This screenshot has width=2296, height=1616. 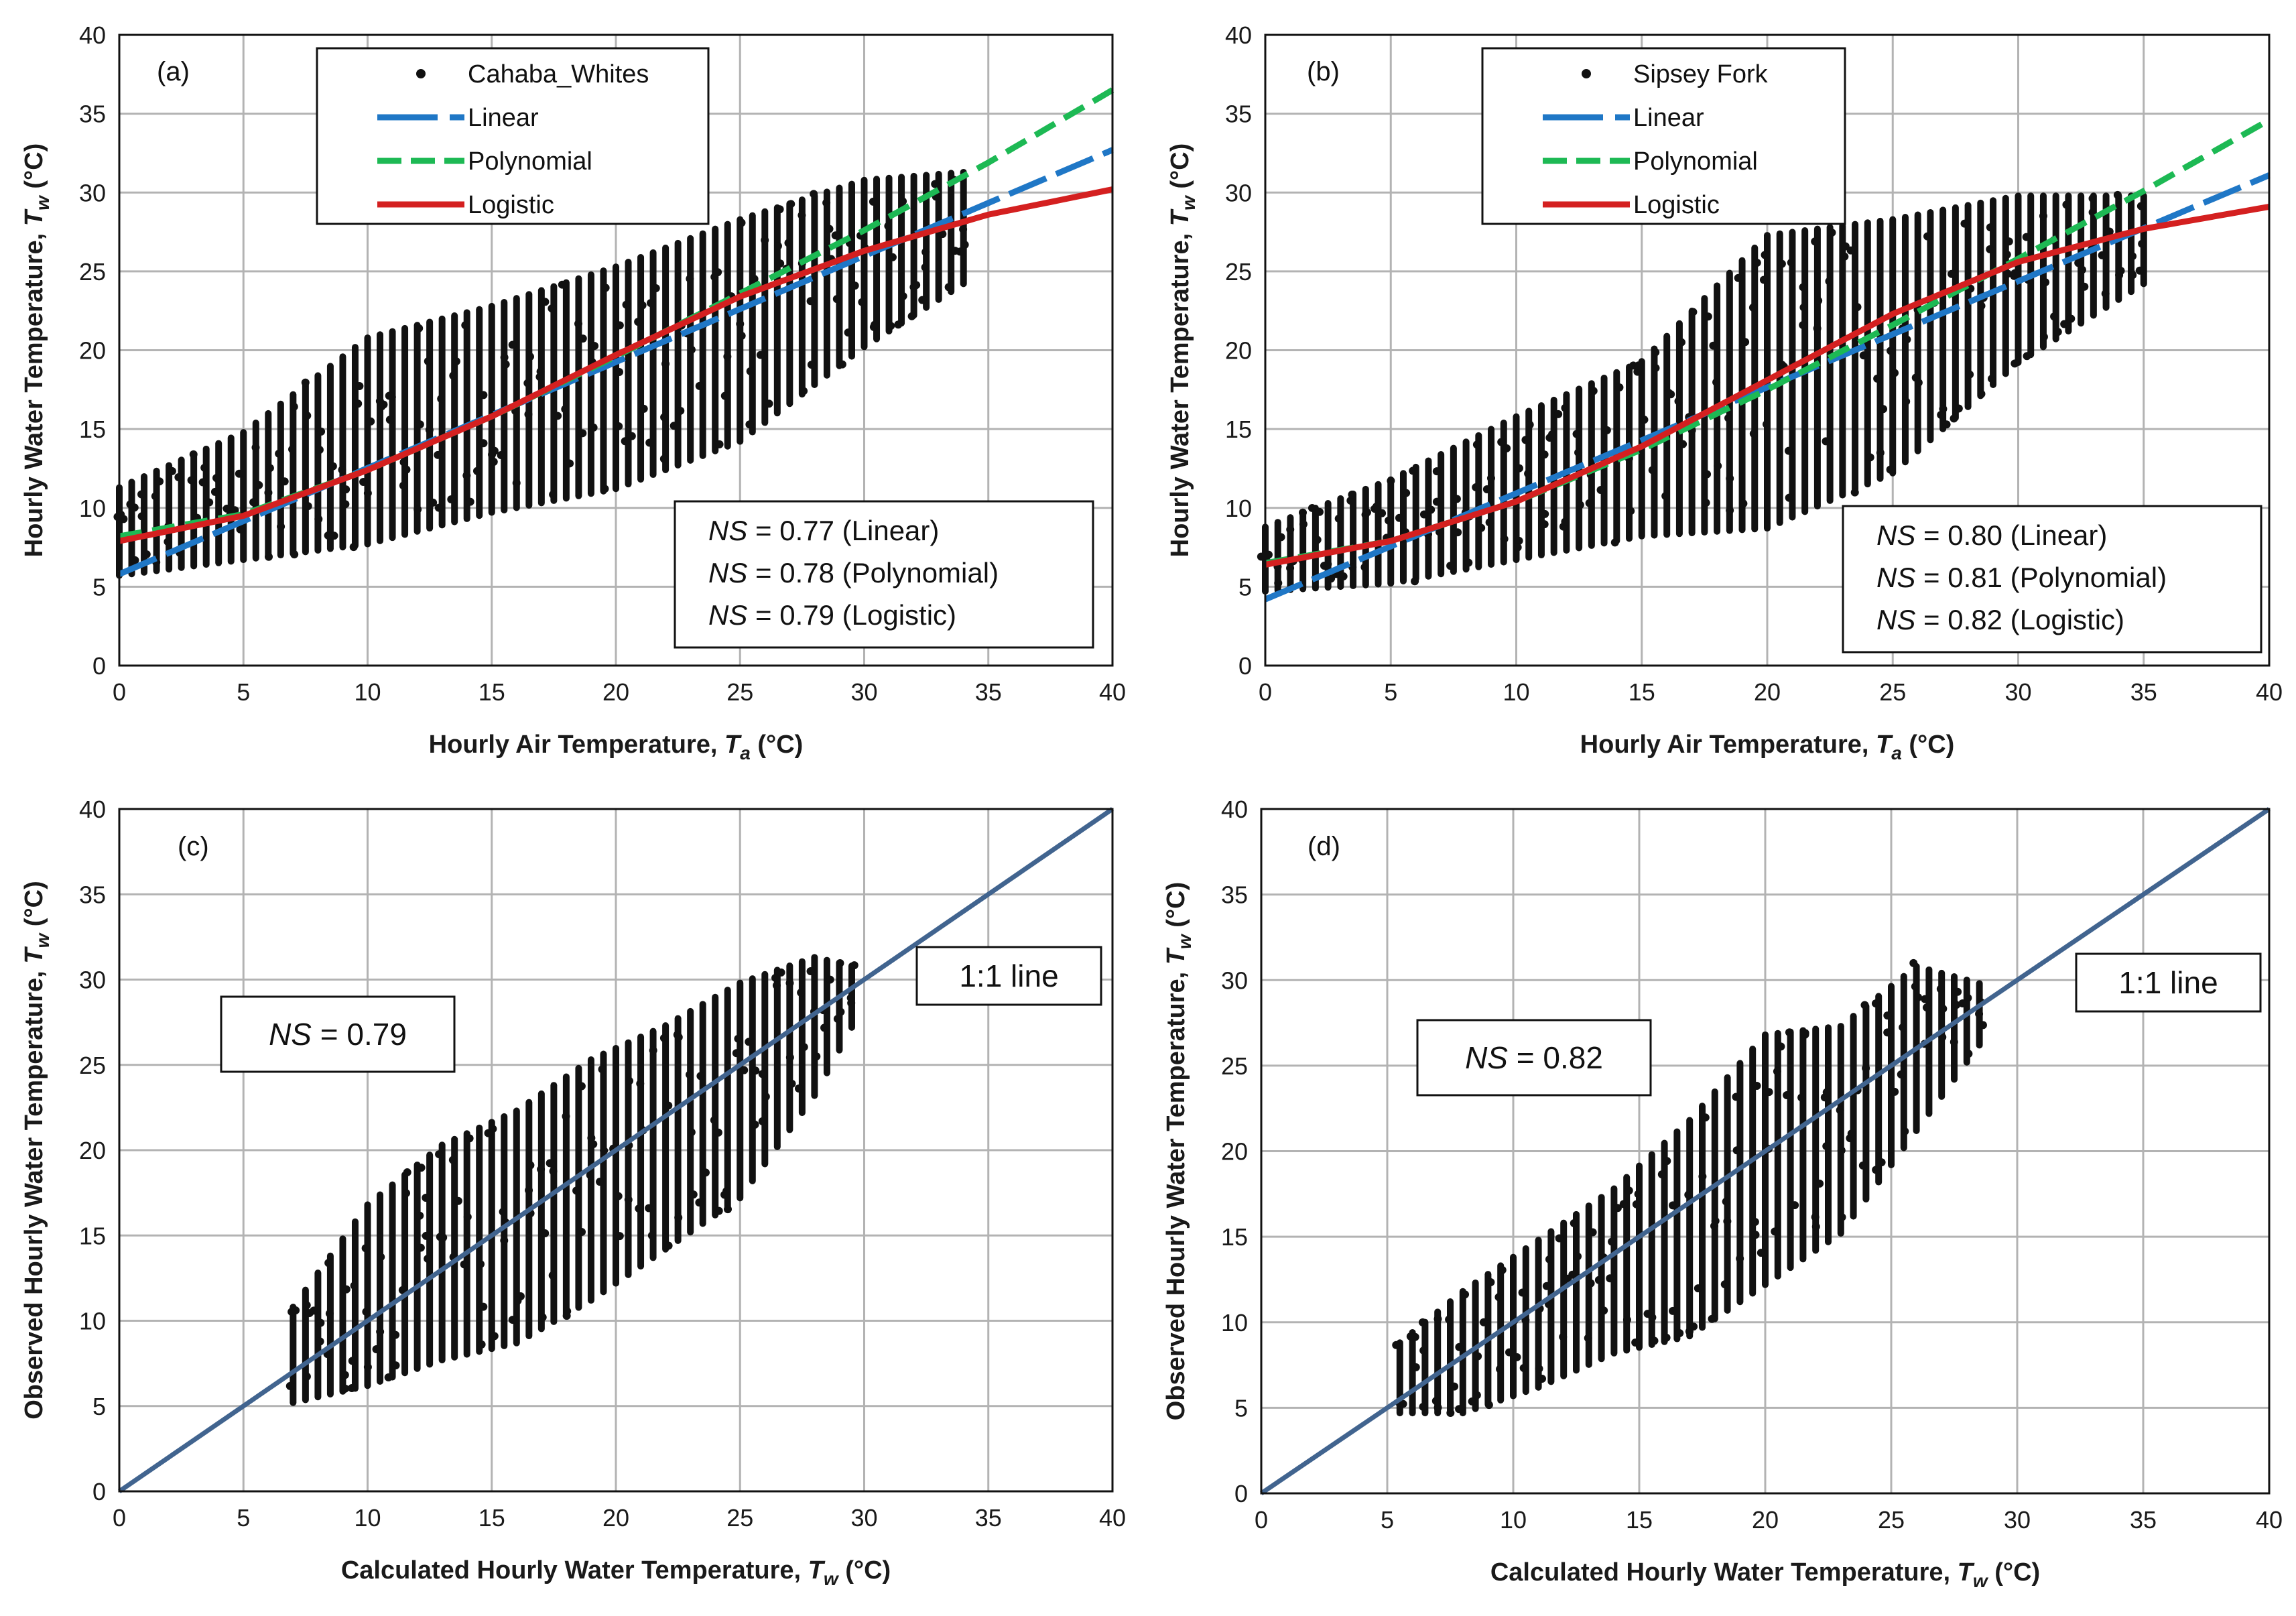 I want to click on y-tick-label: 25, so click(x=92, y=1065).